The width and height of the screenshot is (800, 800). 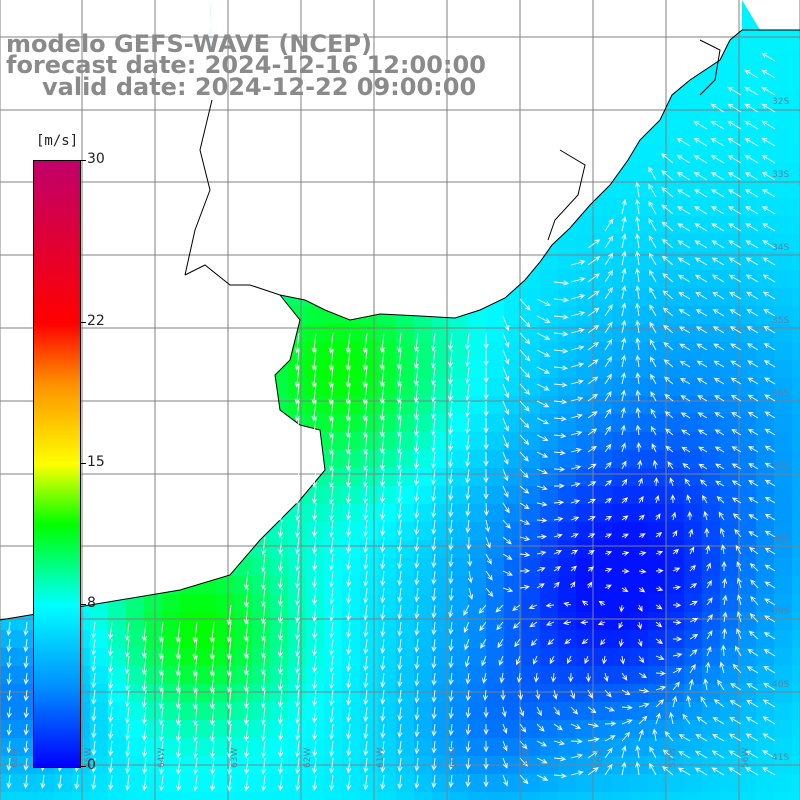 What do you see at coordinates (83, 463) in the screenshot?
I see `colorbar-tick-mark` at bounding box center [83, 463].